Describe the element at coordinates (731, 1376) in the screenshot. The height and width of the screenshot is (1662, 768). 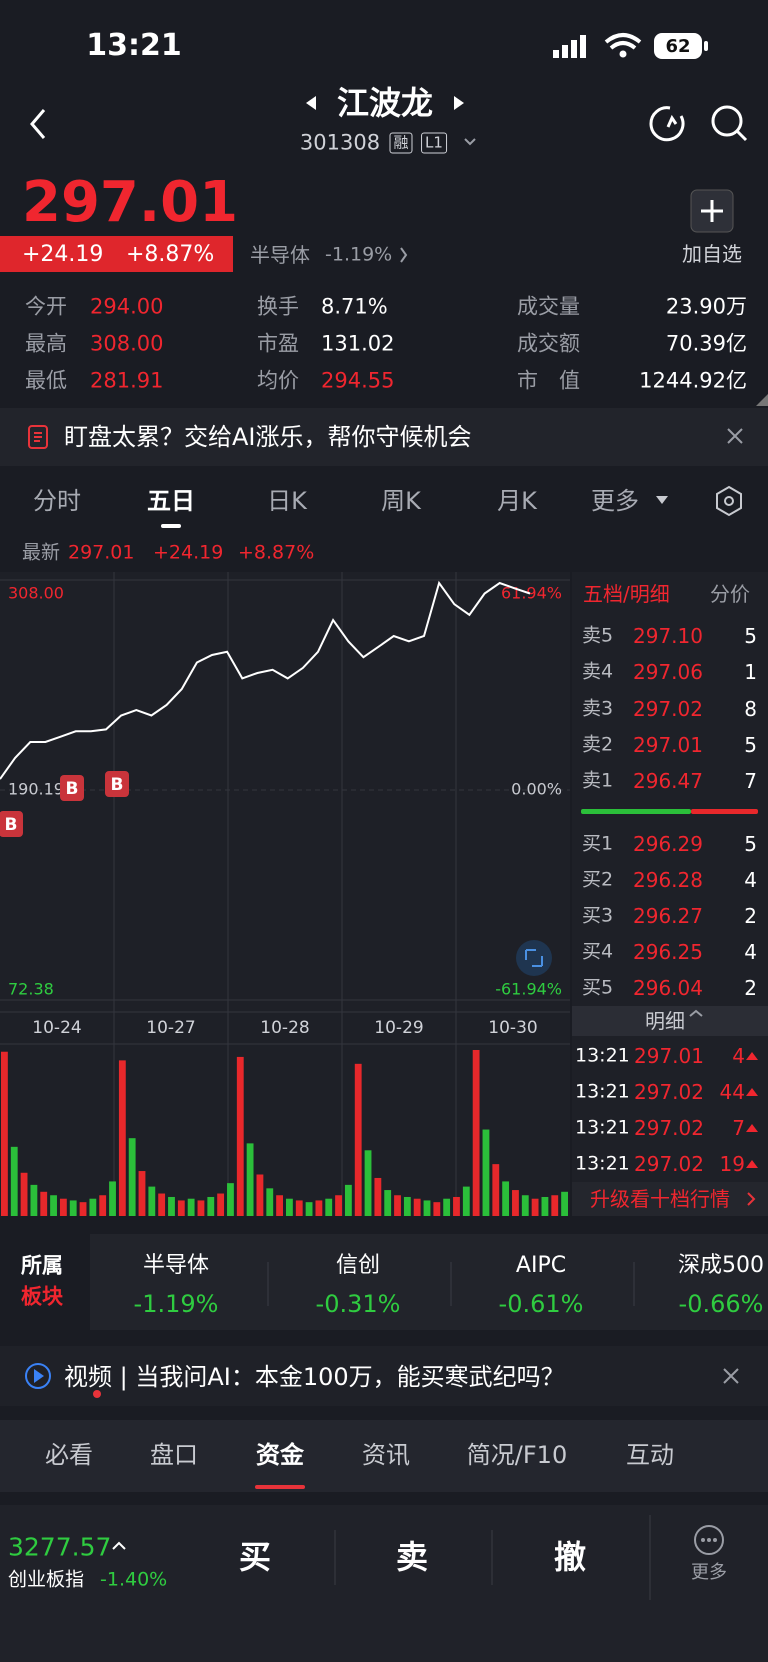
I see `close-video` at that location.